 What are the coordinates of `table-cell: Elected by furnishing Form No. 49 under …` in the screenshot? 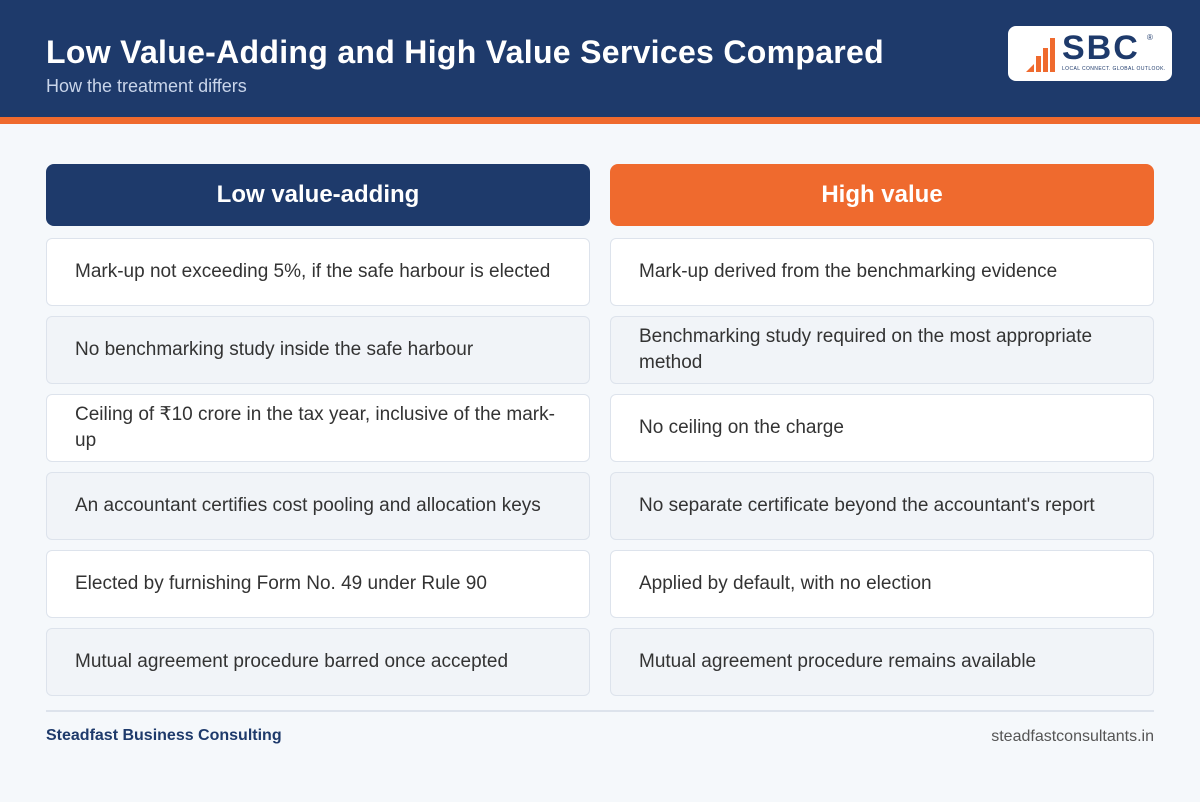 It's located at (318, 584).